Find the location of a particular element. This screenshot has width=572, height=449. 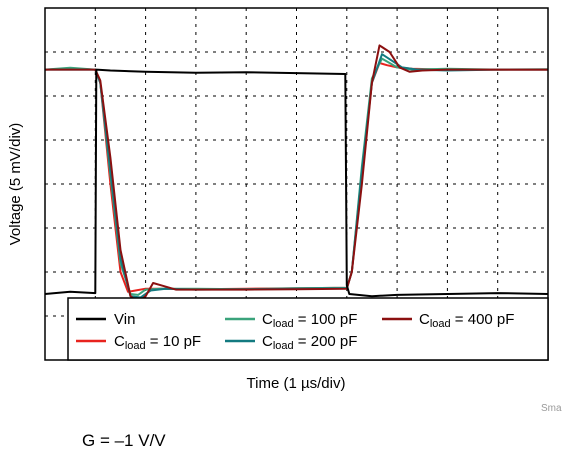

legend-label-cload-400pf: Cload = 400 pF is located at coordinates (466, 320).